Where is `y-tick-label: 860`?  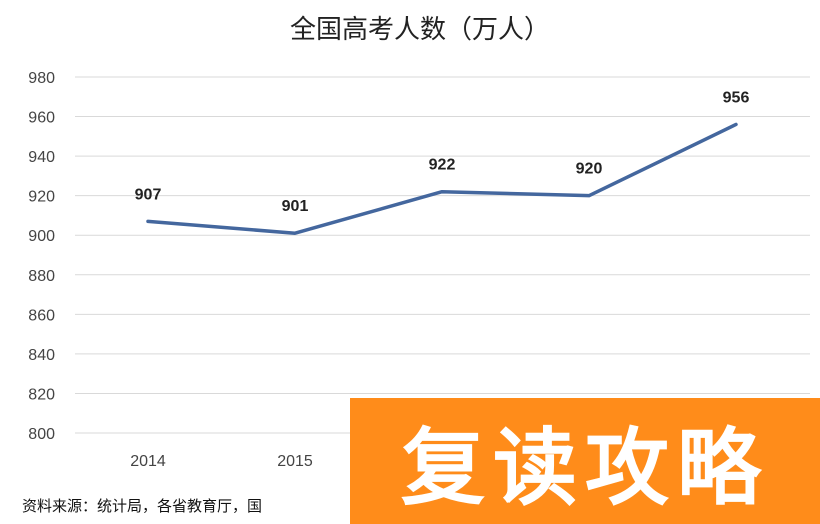
y-tick-label: 860 is located at coordinates (41, 315).